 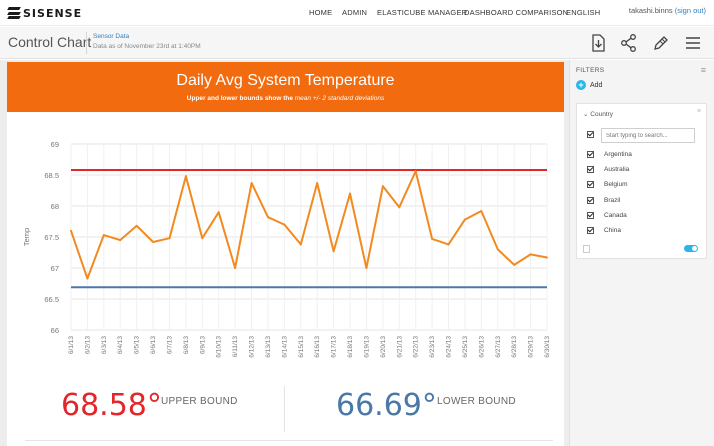 I want to click on filter-item: Argentina, so click(x=609, y=154).